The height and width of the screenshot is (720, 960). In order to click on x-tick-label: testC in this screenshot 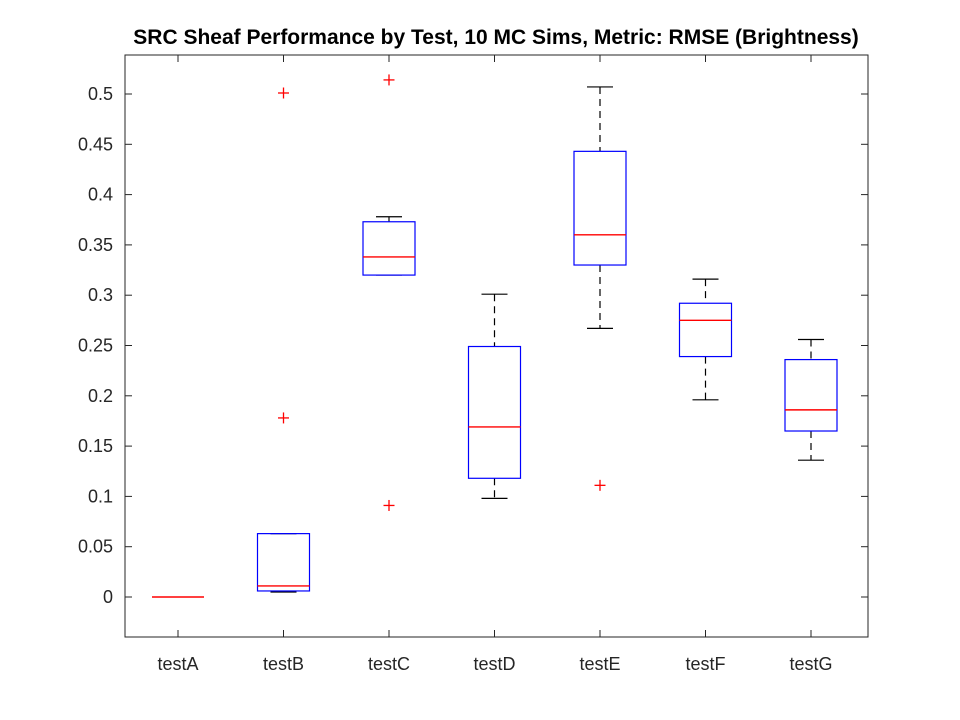, I will do `click(389, 664)`.